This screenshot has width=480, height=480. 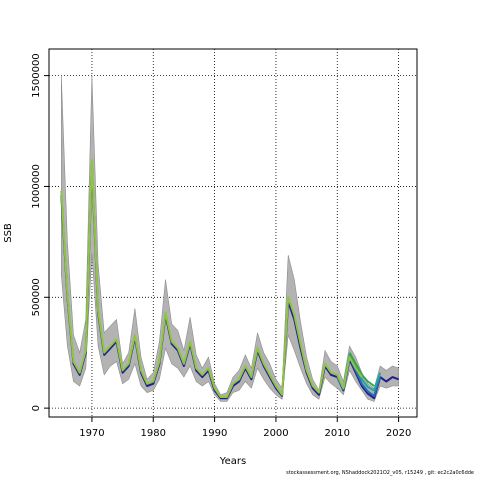 What do you see at coordinates (91, 433) in the screenshot?
I see `x-tick-label: 1970` at bounding box center [91, 433].